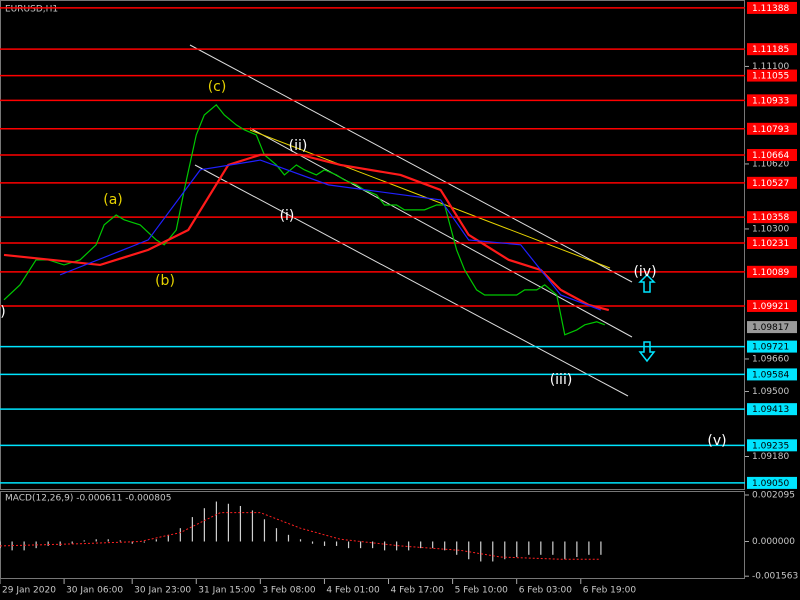  What do you see at coordinates (770, 348) in the screenshot?
I see `level-label: 1.09721` at bounding box center [770, 348].